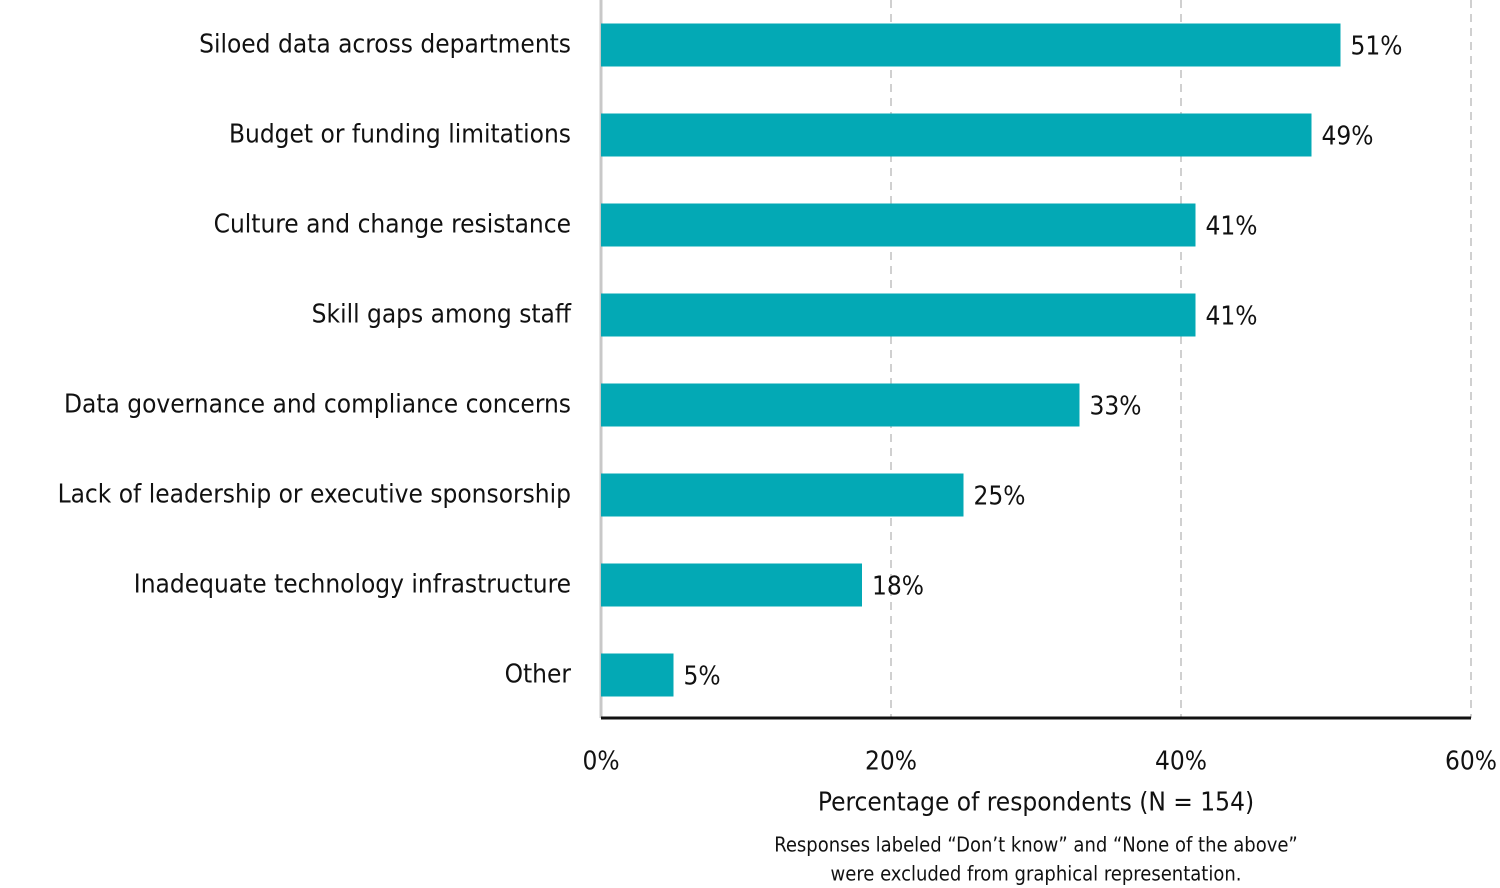 The height and width of the screenshot is (888, 1500). What do you see at coordinates (1116, 407) in the screenshot?
I see `value-label: 33%` at bounding box center [1116, 407].